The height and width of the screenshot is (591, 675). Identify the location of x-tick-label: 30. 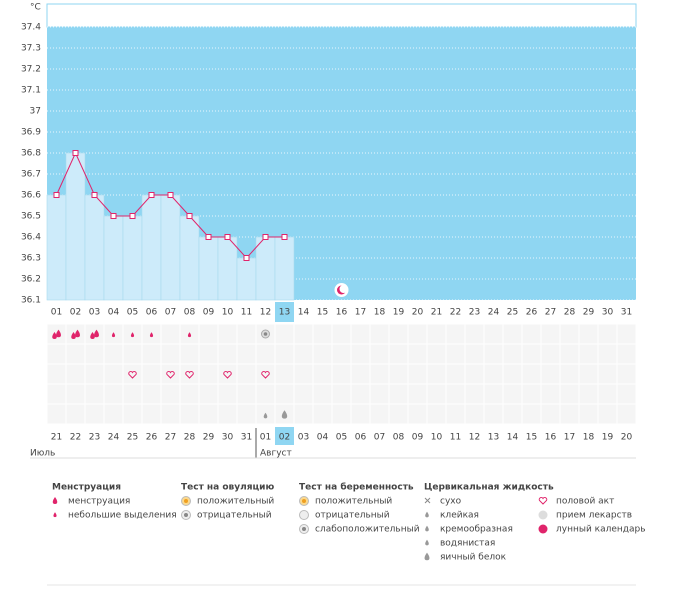
(608, 313).